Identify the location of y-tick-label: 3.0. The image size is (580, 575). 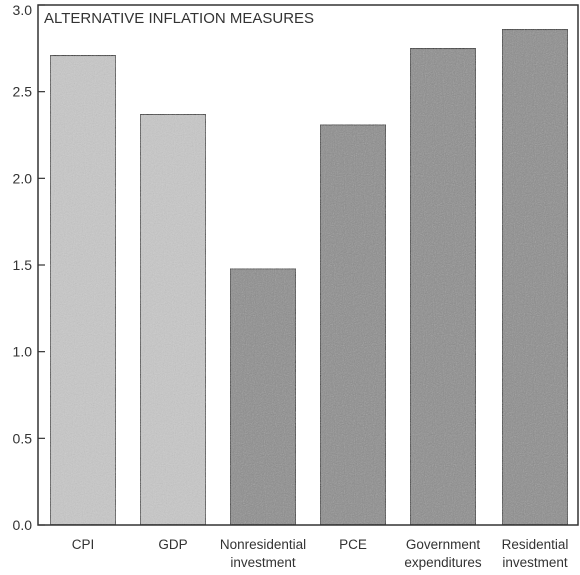
(23, 10).